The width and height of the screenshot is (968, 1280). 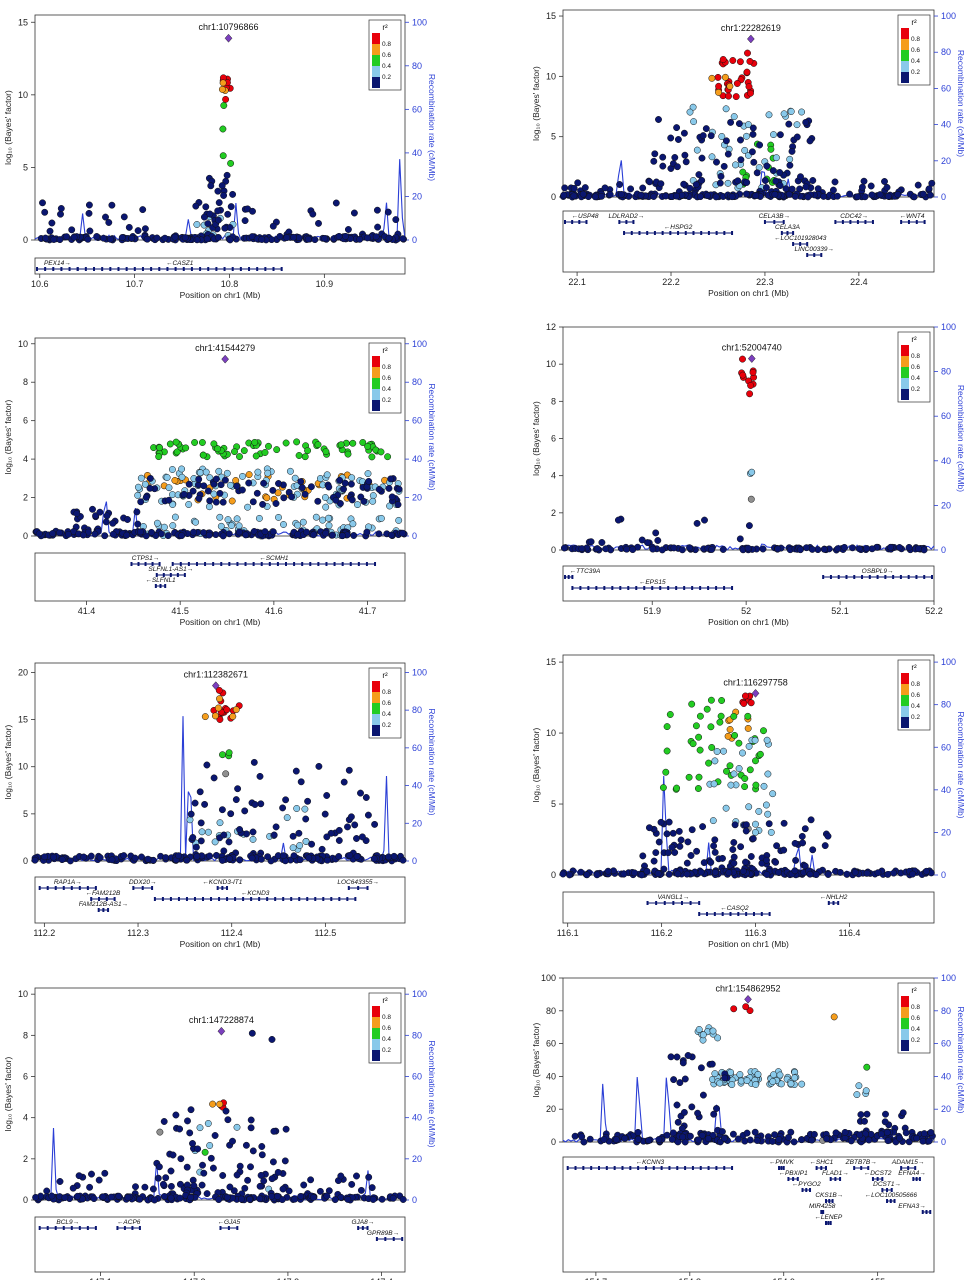 I want to click on y2-tick-label: 80, so click(x=417, y=710).